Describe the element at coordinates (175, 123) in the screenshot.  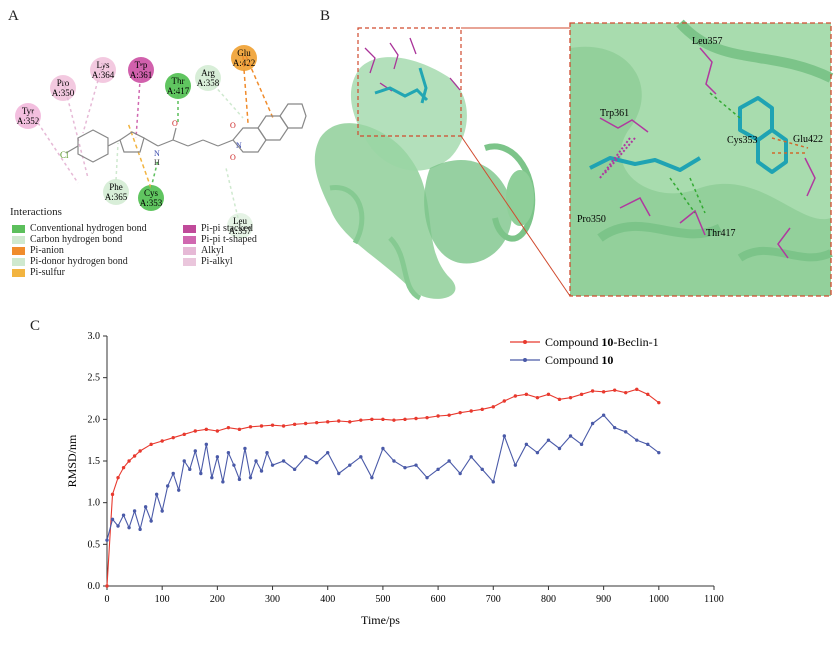
I see `oxygen-atom-1: O` at that location.